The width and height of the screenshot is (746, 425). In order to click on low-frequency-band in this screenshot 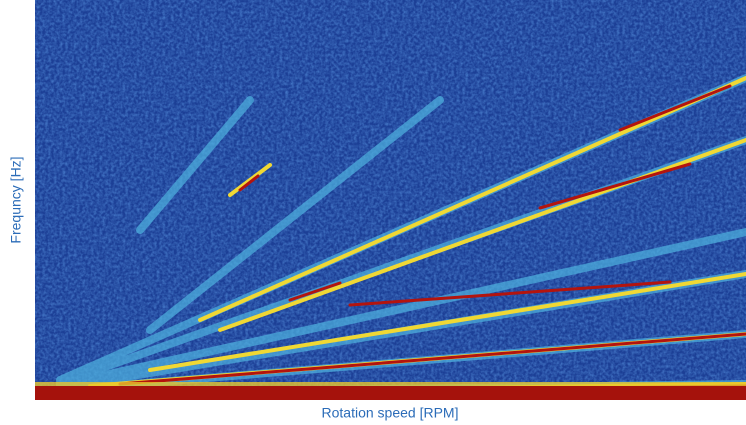, I will do `click(390, 393)`.